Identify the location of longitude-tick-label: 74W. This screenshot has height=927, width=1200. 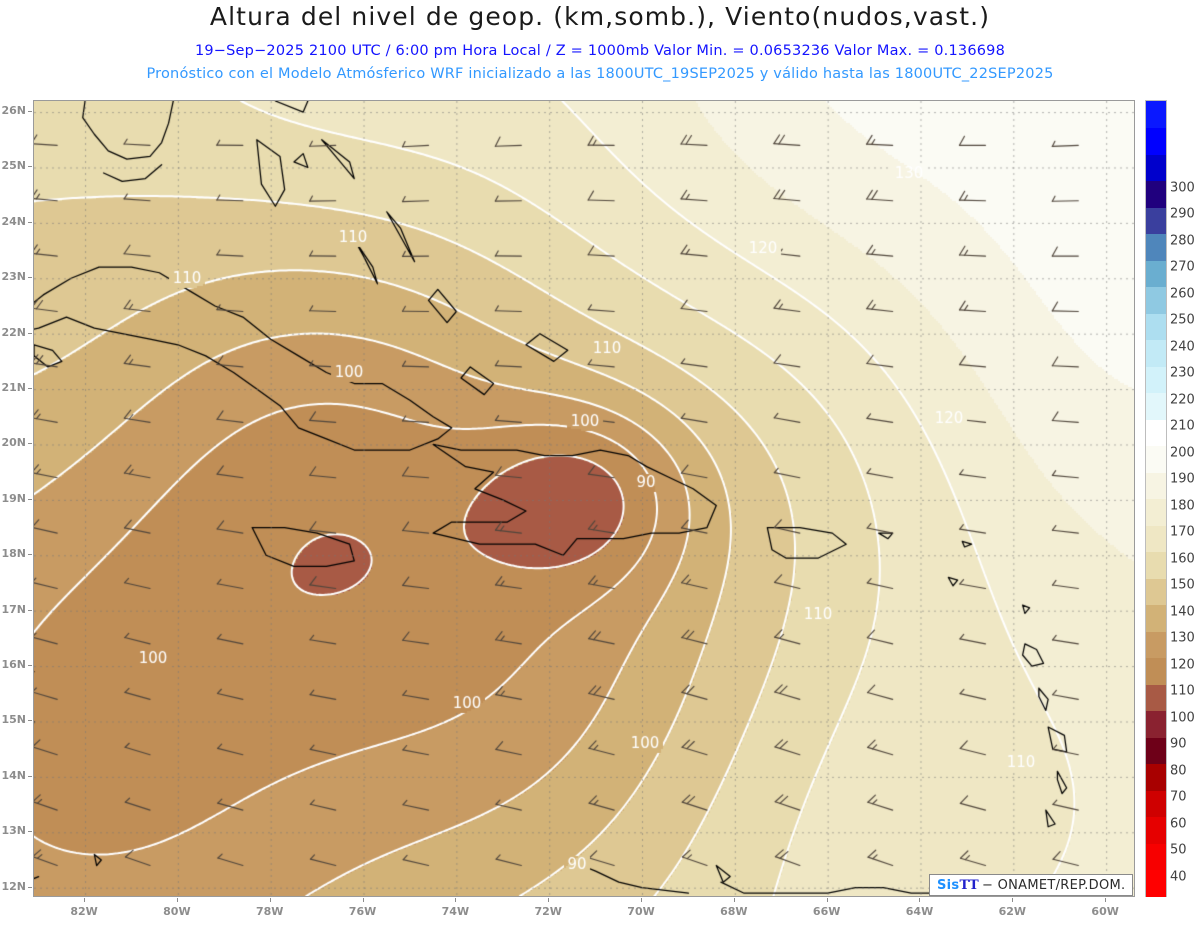
(455, 911).